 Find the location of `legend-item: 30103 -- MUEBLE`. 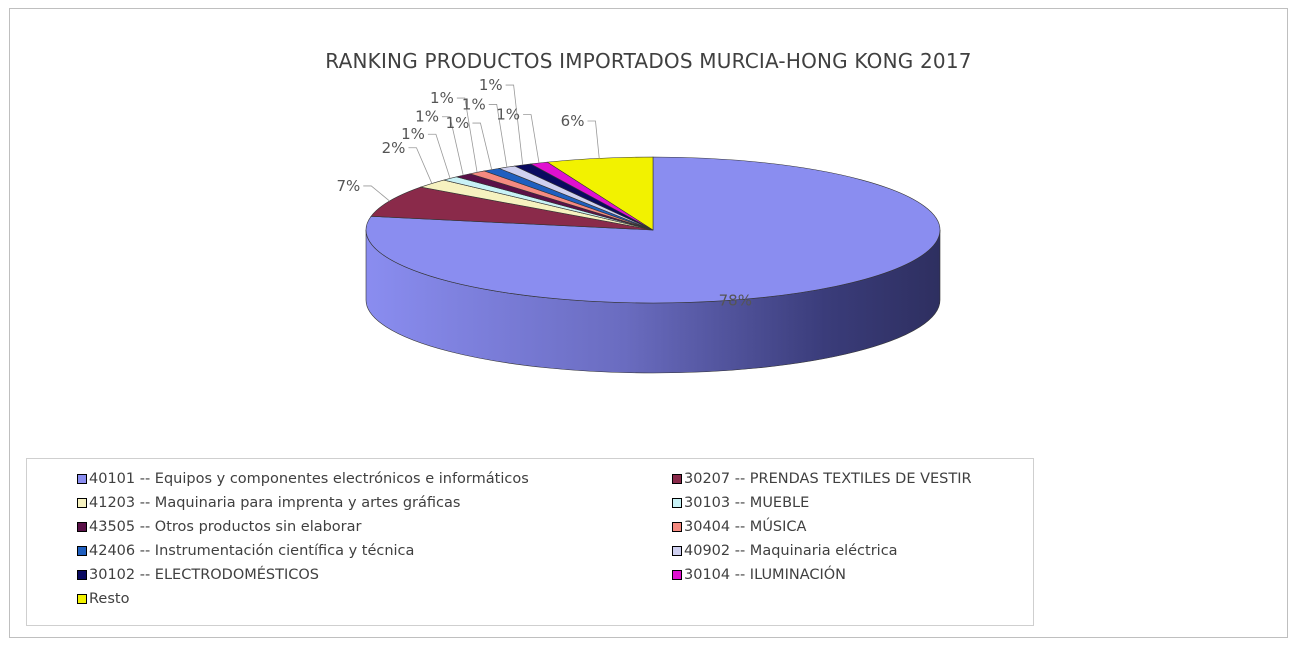

legend-item: 30103 -- MUEBLE is located at coordinates (740, 503).